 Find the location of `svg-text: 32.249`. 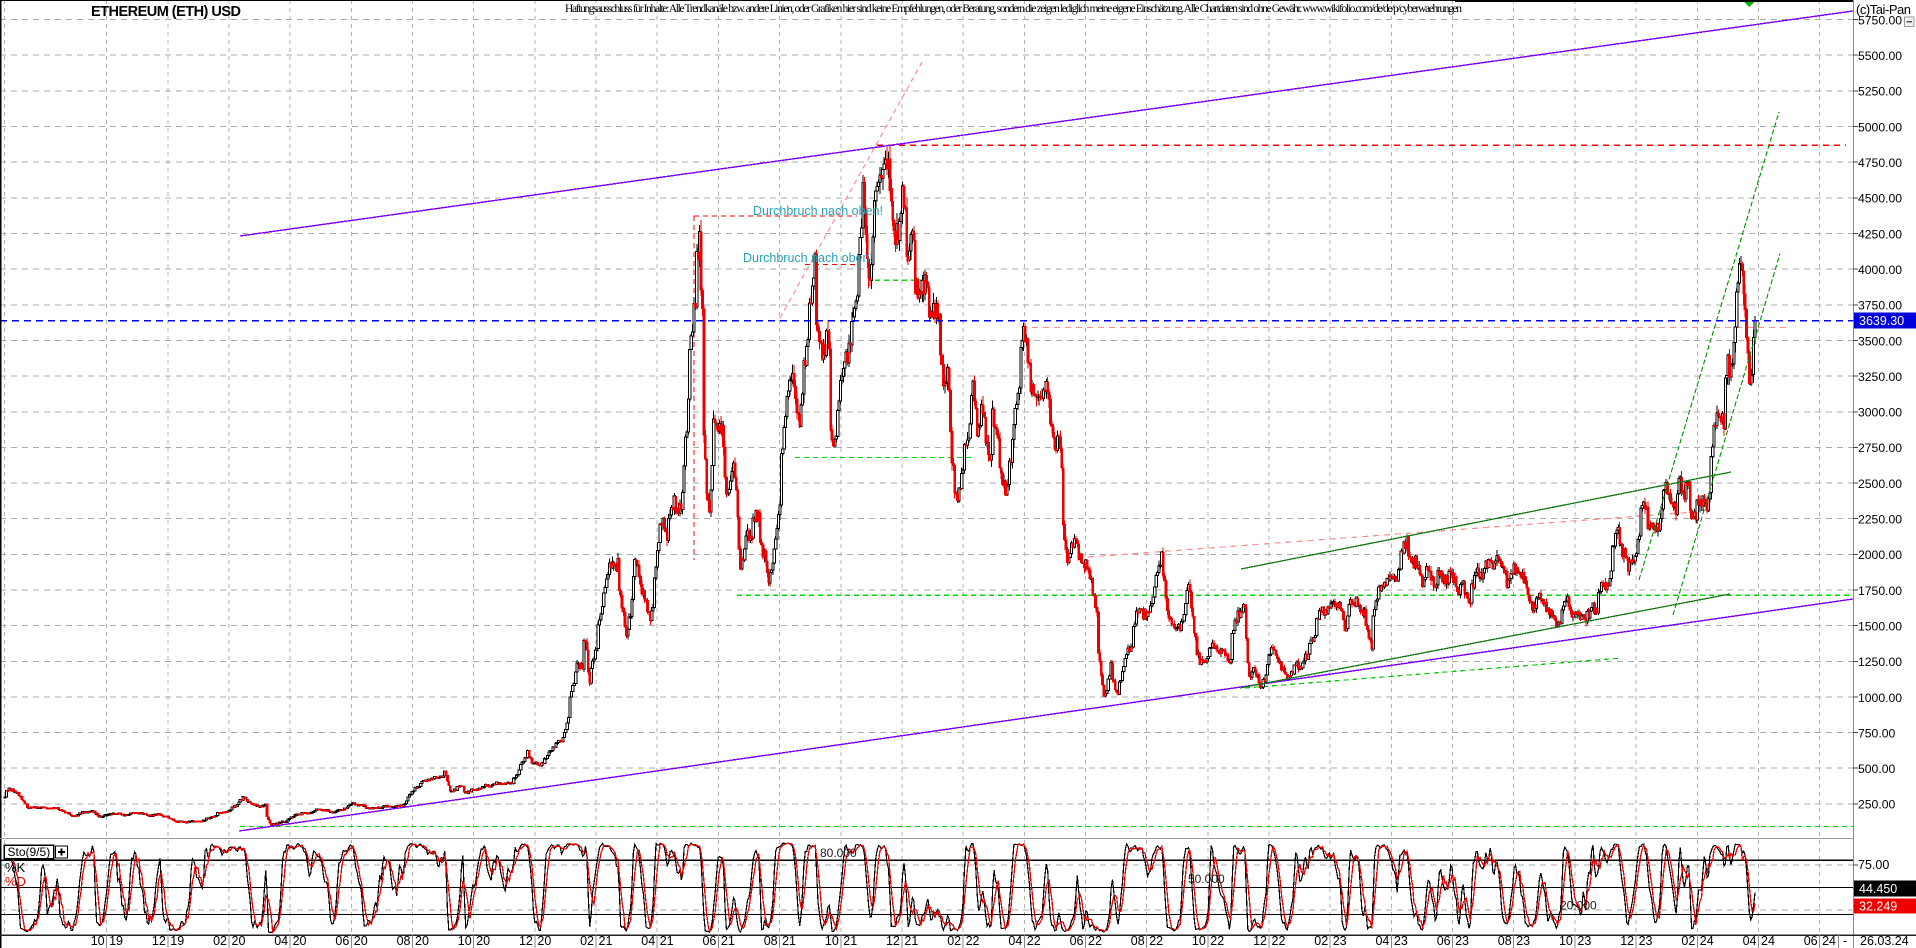

svg-text: 32.249 is located at coordinates (1878, 907).